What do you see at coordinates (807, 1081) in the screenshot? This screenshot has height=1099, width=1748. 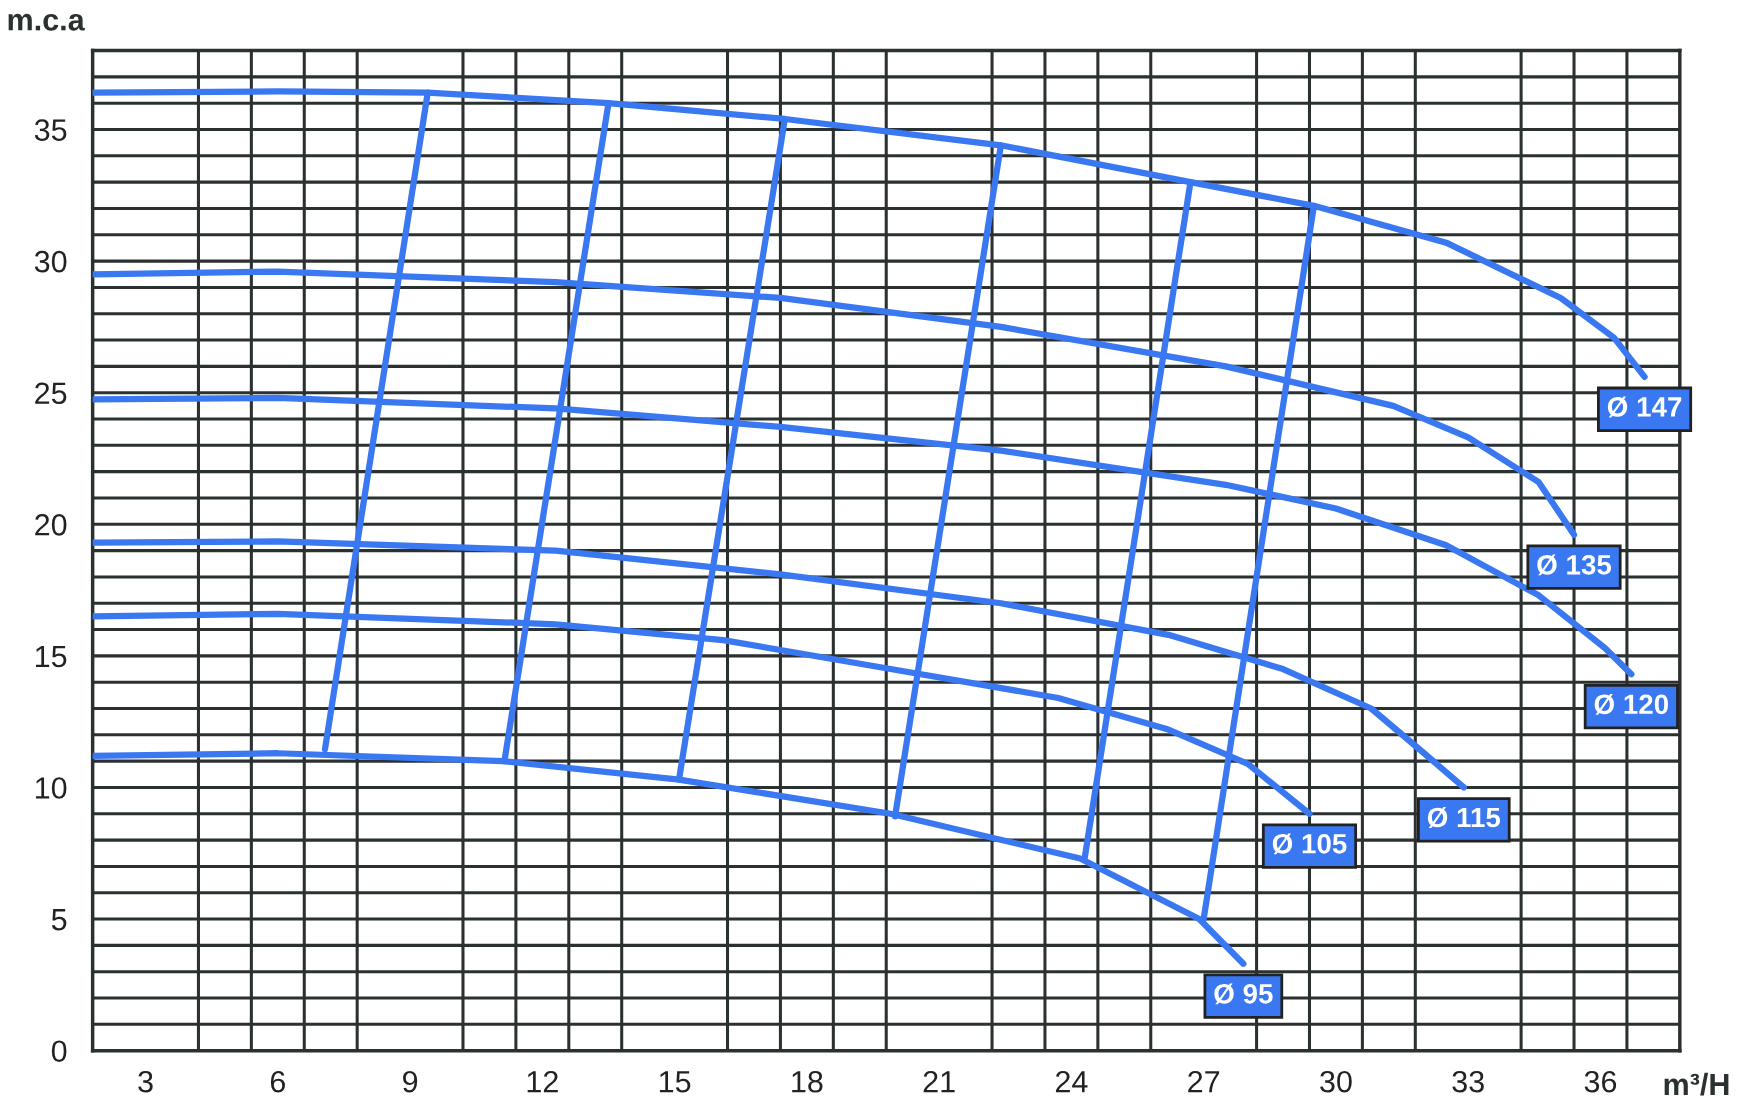 I see `x-tick-label: 18` at bounding box center [807, 1081].